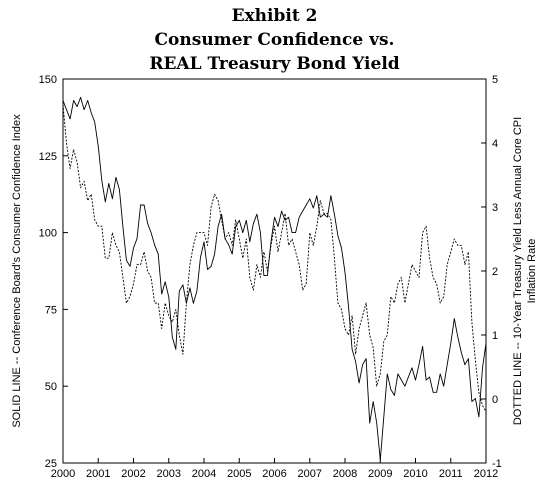 This screenshot has height=503, width=549. What do you see at coordinates (274, 16) in the screenshot?
I see `chart-title-line-1: Exhibit 2` at bounding box center [274, 16].